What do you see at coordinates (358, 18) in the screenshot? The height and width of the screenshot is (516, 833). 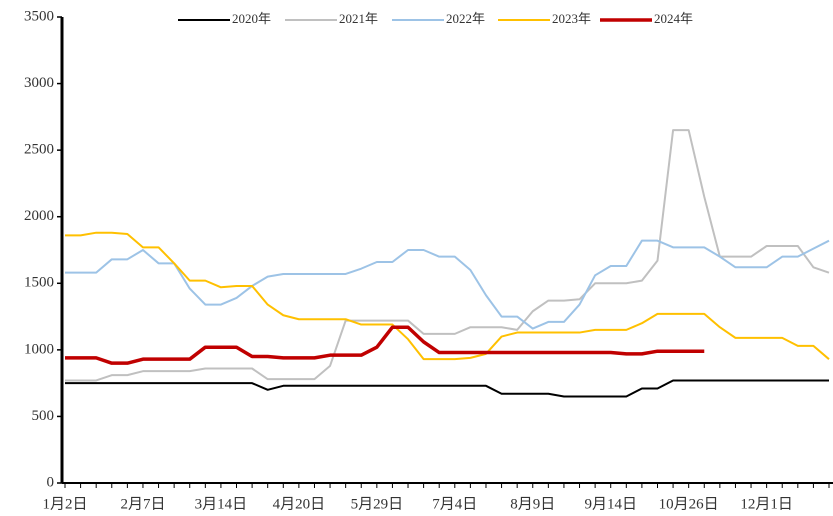 I see `legend-label: 2021年` at bounding box center [358, 18].